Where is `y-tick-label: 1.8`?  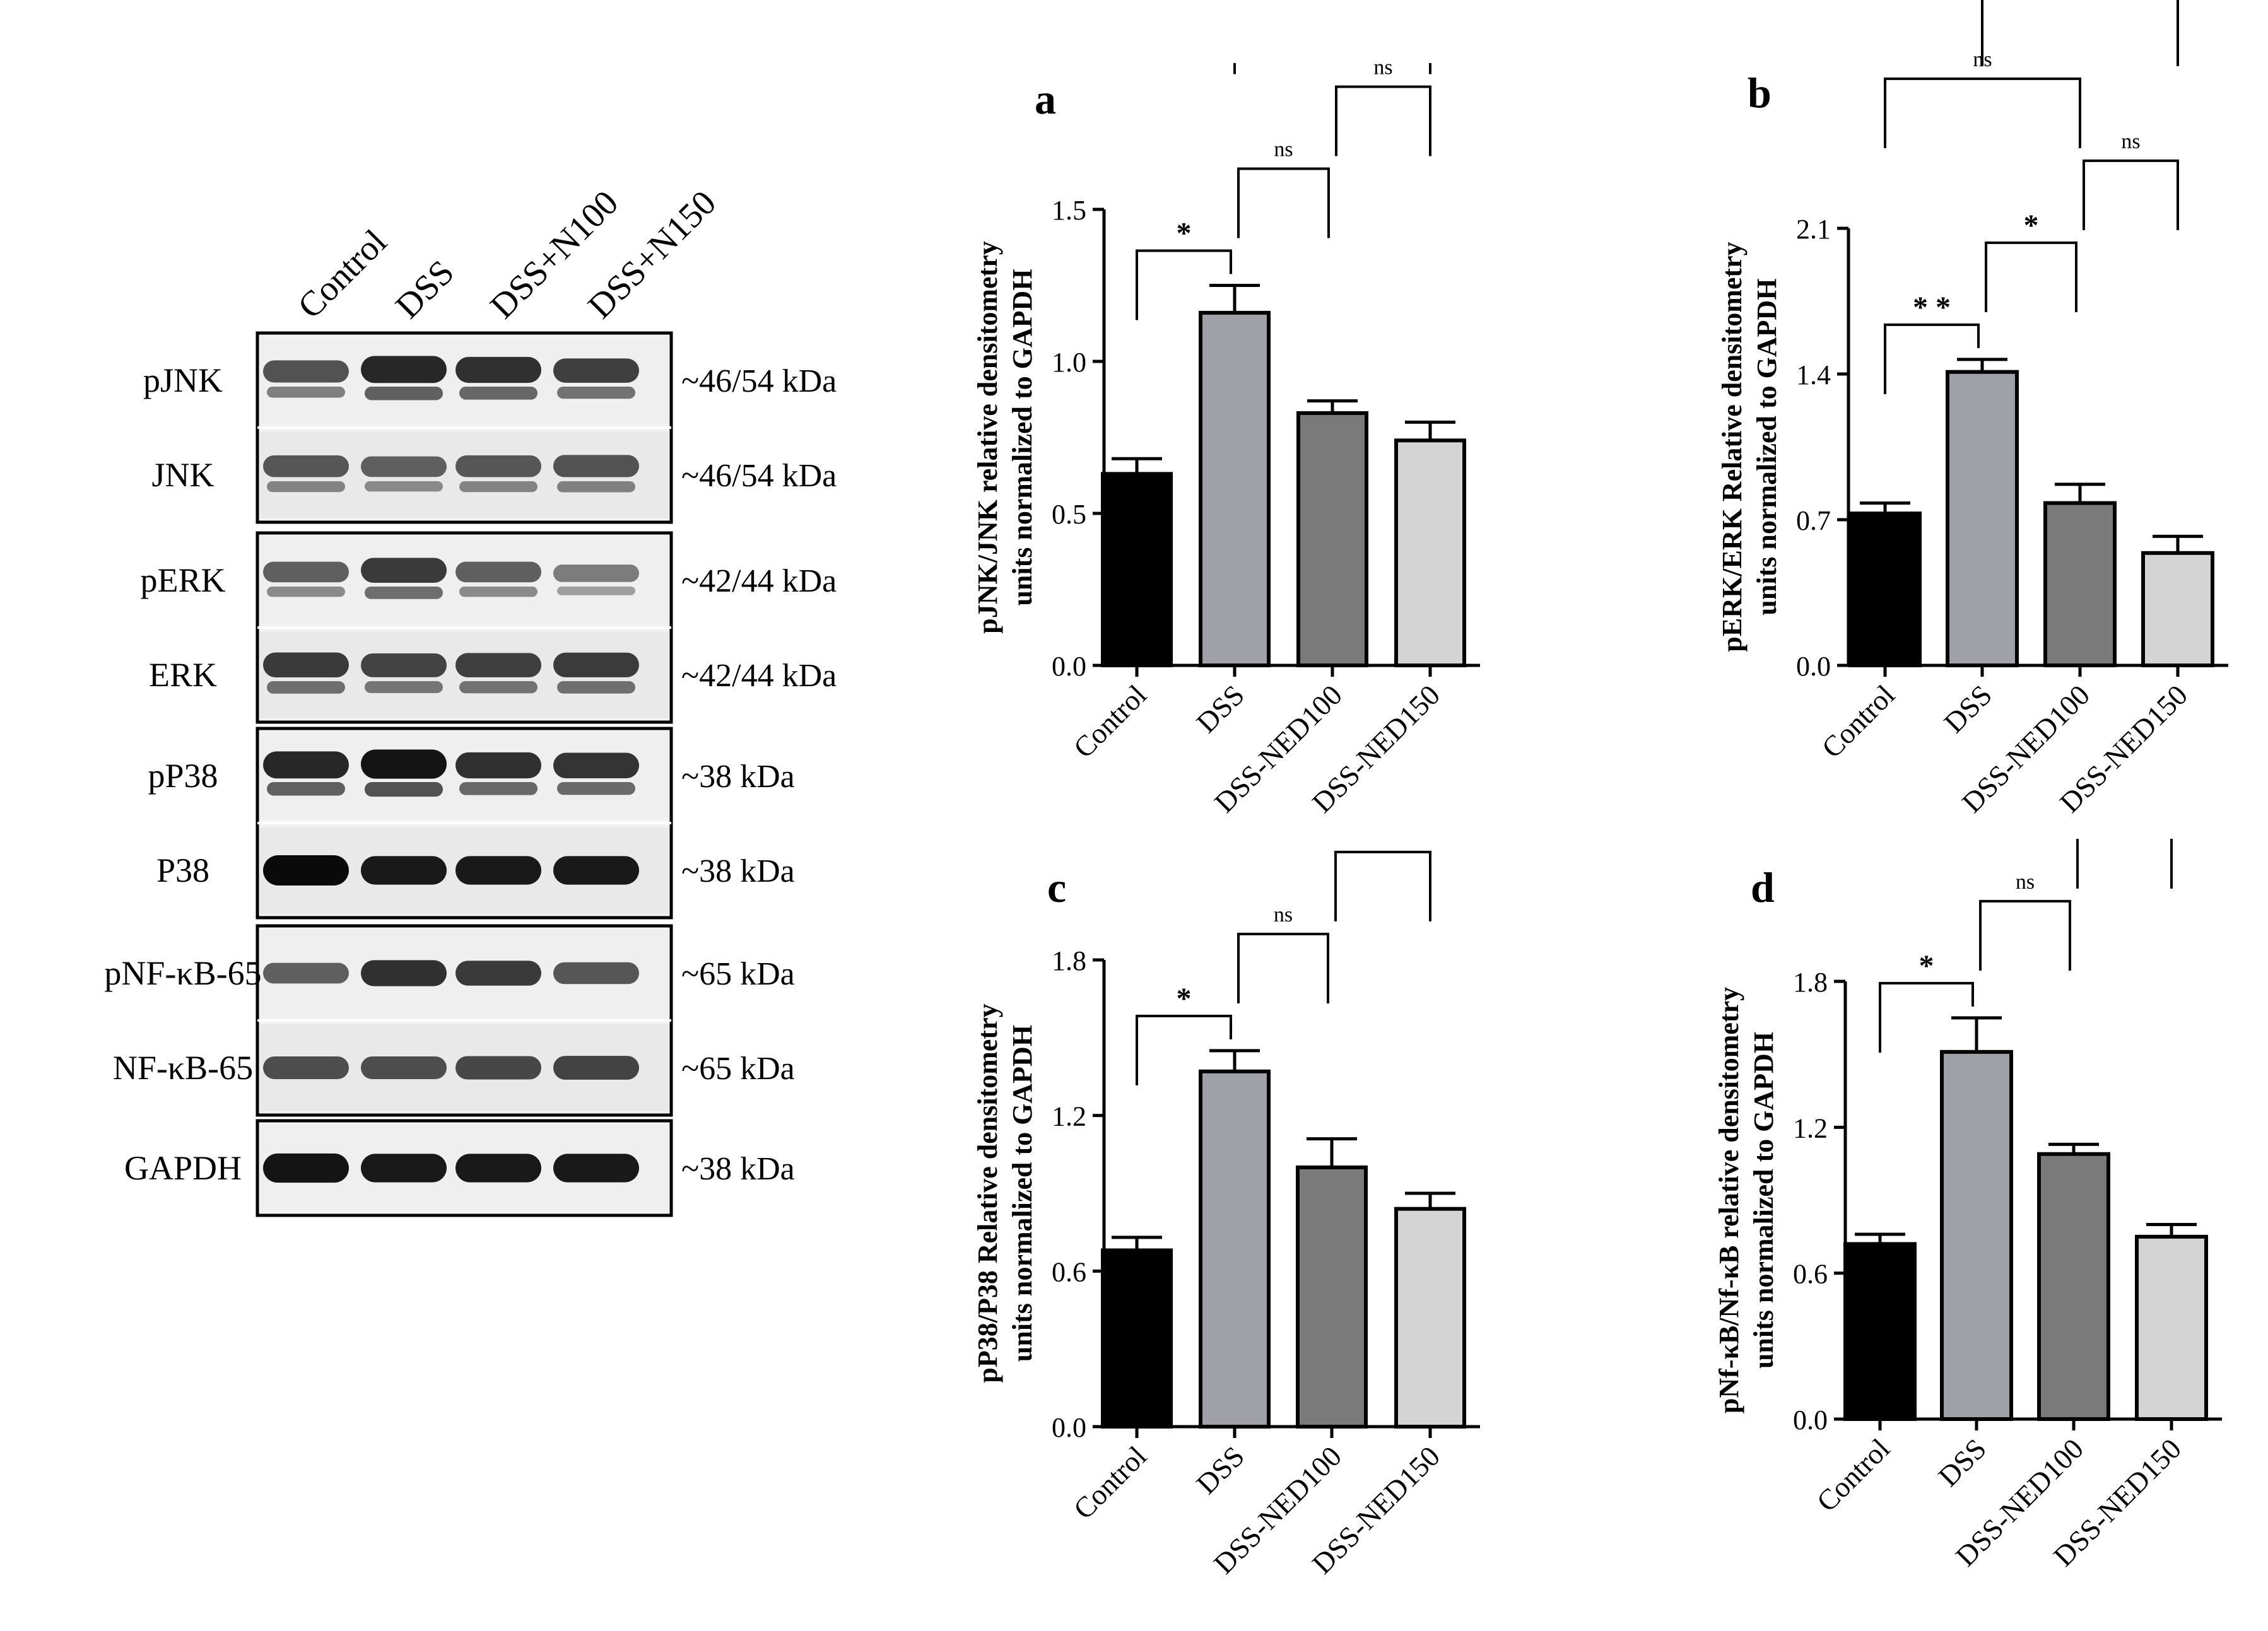 y-tick-label: 1.8 is located at coordinates (1811, 983).